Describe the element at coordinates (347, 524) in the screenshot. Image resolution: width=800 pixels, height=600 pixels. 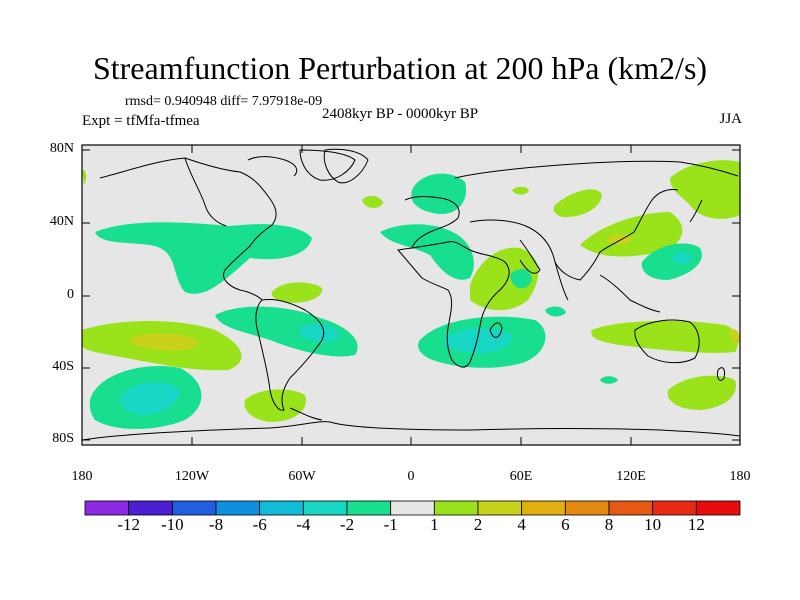
I see `colorbar-label: -2` at that location.